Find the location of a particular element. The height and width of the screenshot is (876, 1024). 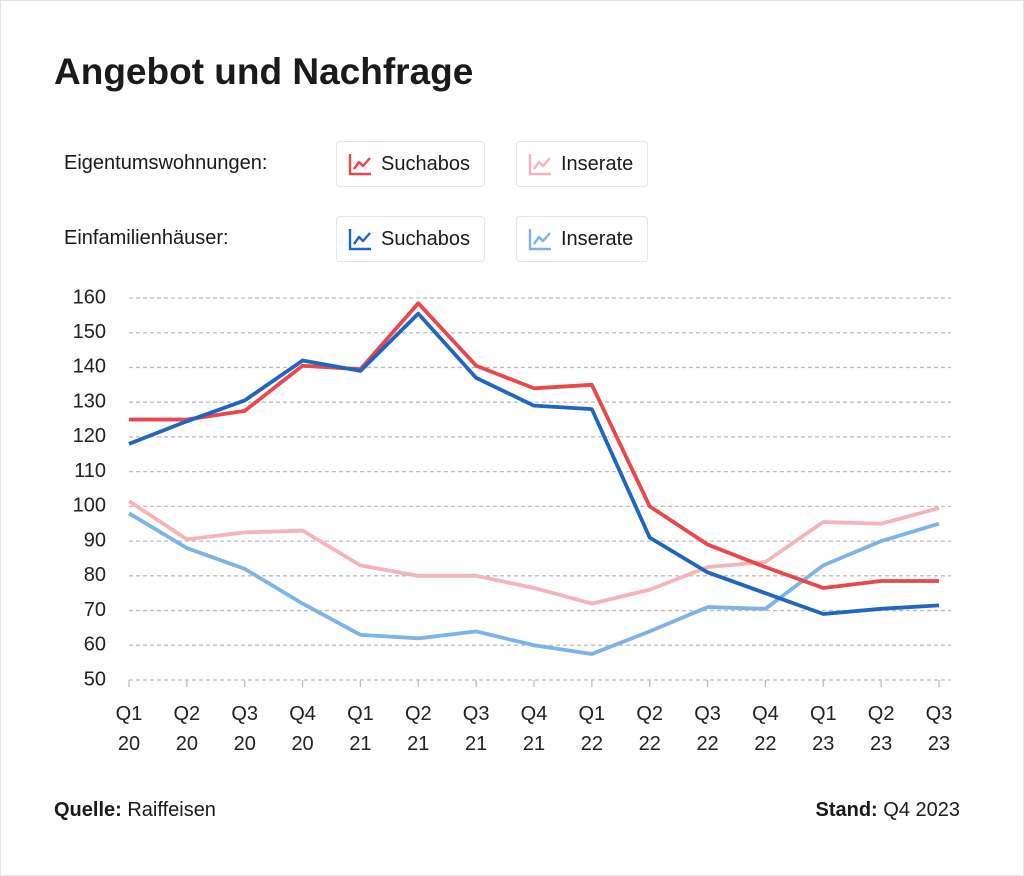

x-tick-label: Q1 23 is located at coordinates (823, 729).